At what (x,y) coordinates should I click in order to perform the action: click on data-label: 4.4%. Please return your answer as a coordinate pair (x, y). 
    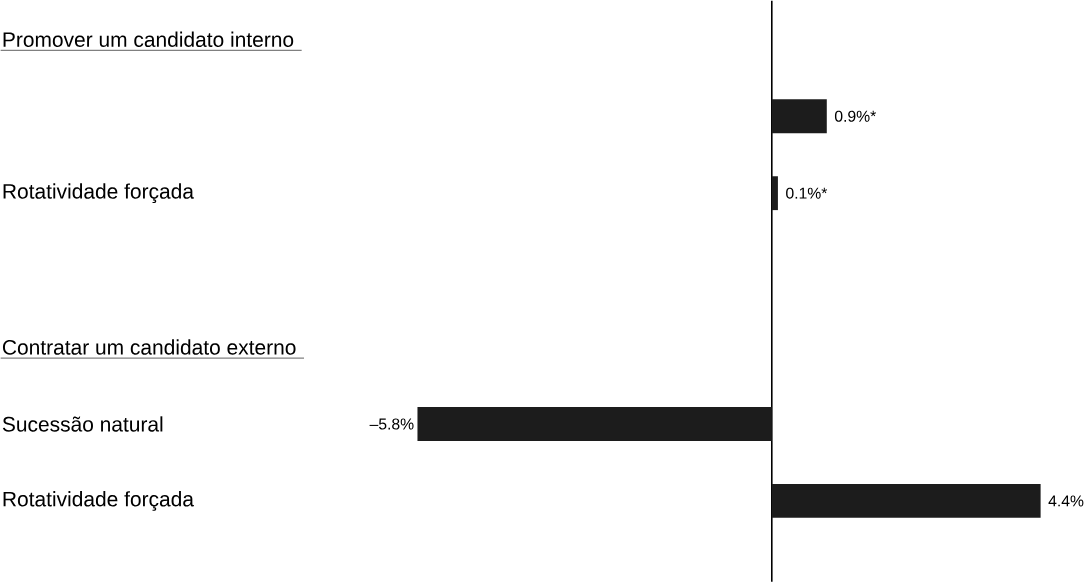
    Looking at the image, I should click on (1066, 501).